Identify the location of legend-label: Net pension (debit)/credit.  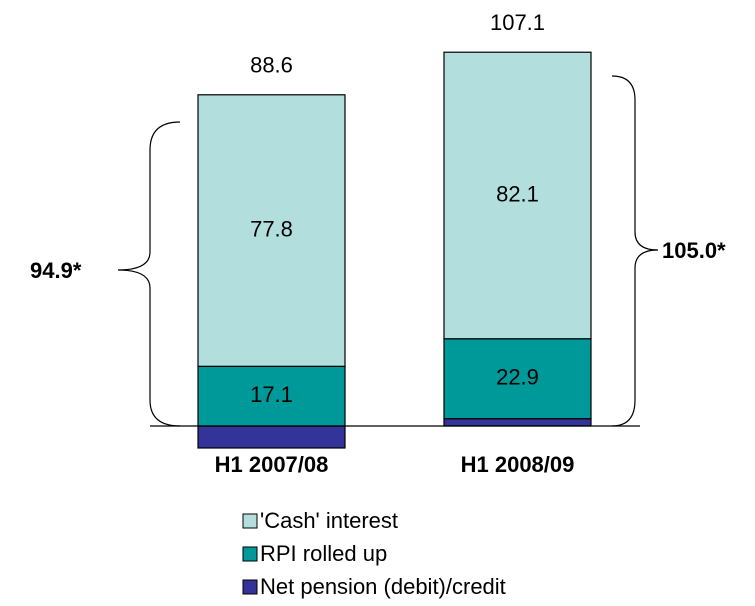
(383, 586).